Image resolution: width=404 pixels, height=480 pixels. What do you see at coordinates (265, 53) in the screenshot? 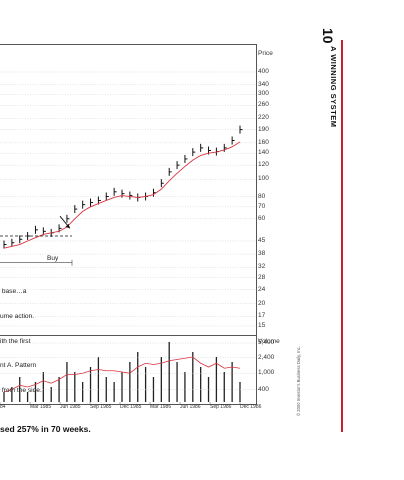
I see `price-axis-title: Price` at bounding box center [265, 53].